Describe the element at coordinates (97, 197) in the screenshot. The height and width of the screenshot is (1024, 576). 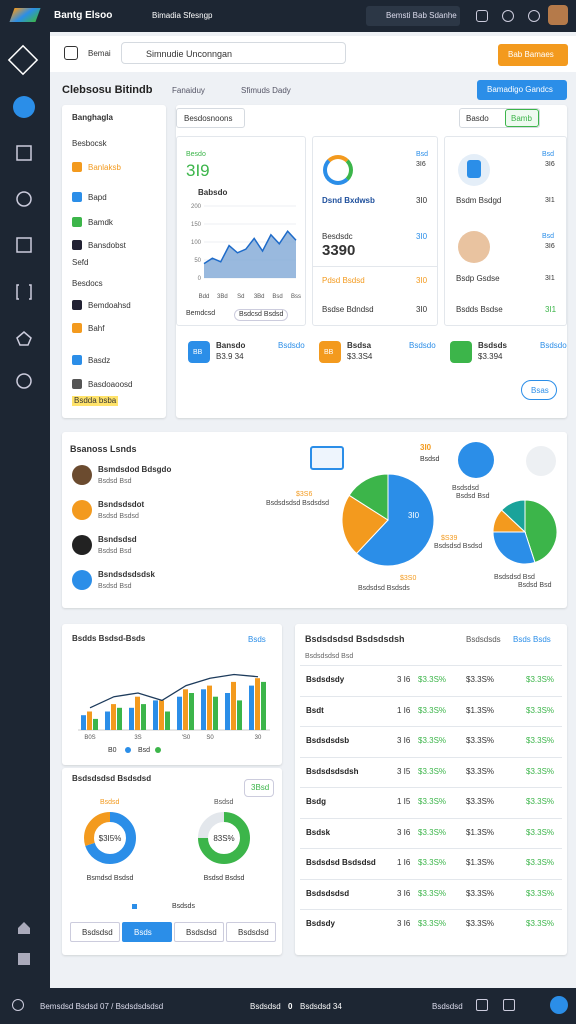
I see `menu-item: Bapd` at that location.